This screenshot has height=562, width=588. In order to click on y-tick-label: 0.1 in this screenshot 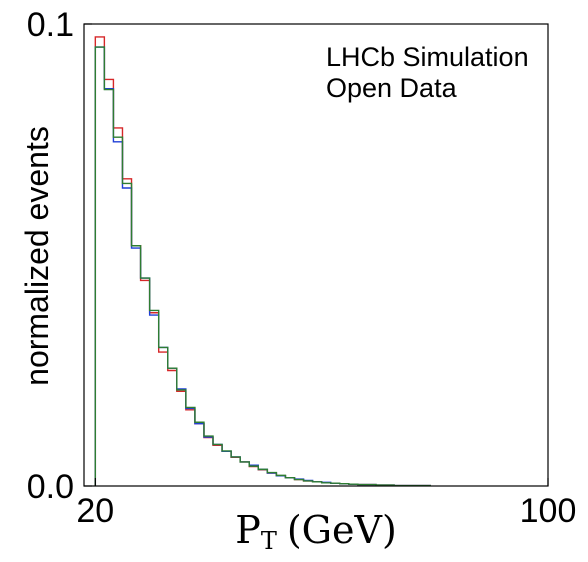, I will do `click(50, 25)`.